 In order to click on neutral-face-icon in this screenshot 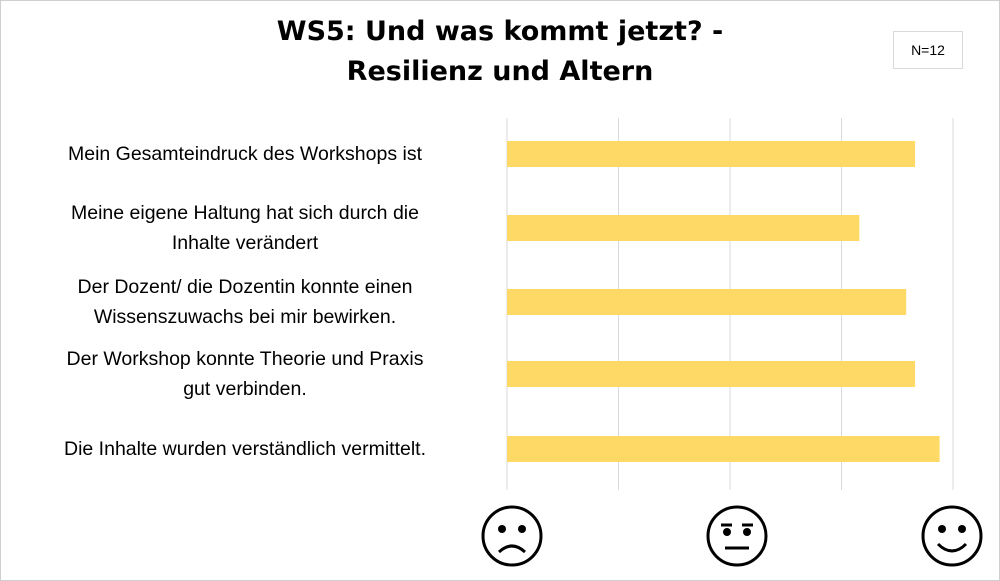, I will do `click(737, 536)`.